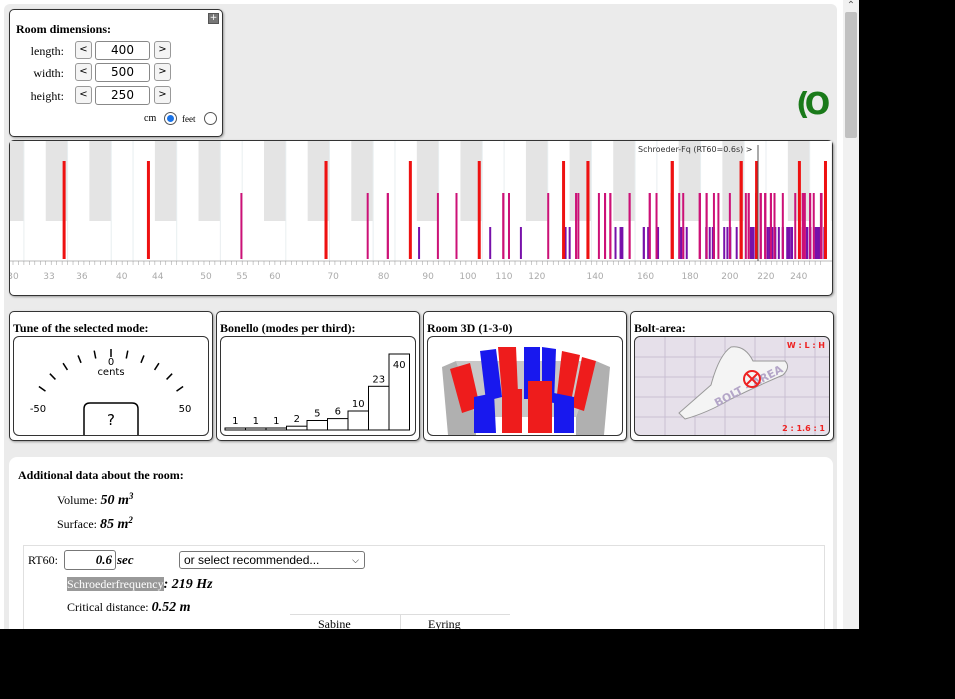  I want to click on length-decrease-button: <, so click(83, 50).